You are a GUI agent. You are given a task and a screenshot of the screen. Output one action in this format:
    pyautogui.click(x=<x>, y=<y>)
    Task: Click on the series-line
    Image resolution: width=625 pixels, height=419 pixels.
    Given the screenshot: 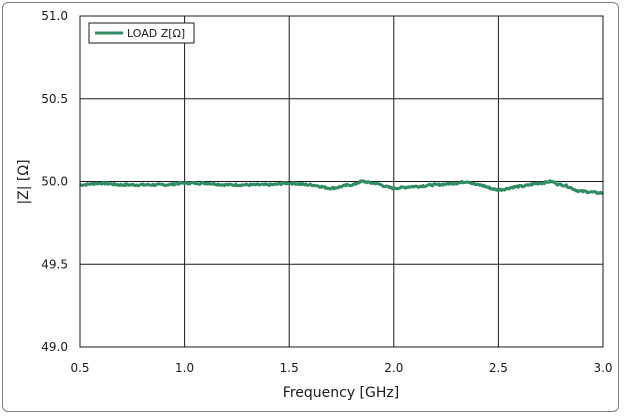 What is the action you would take?
    pyautogui.click(x=341, y=187)
    